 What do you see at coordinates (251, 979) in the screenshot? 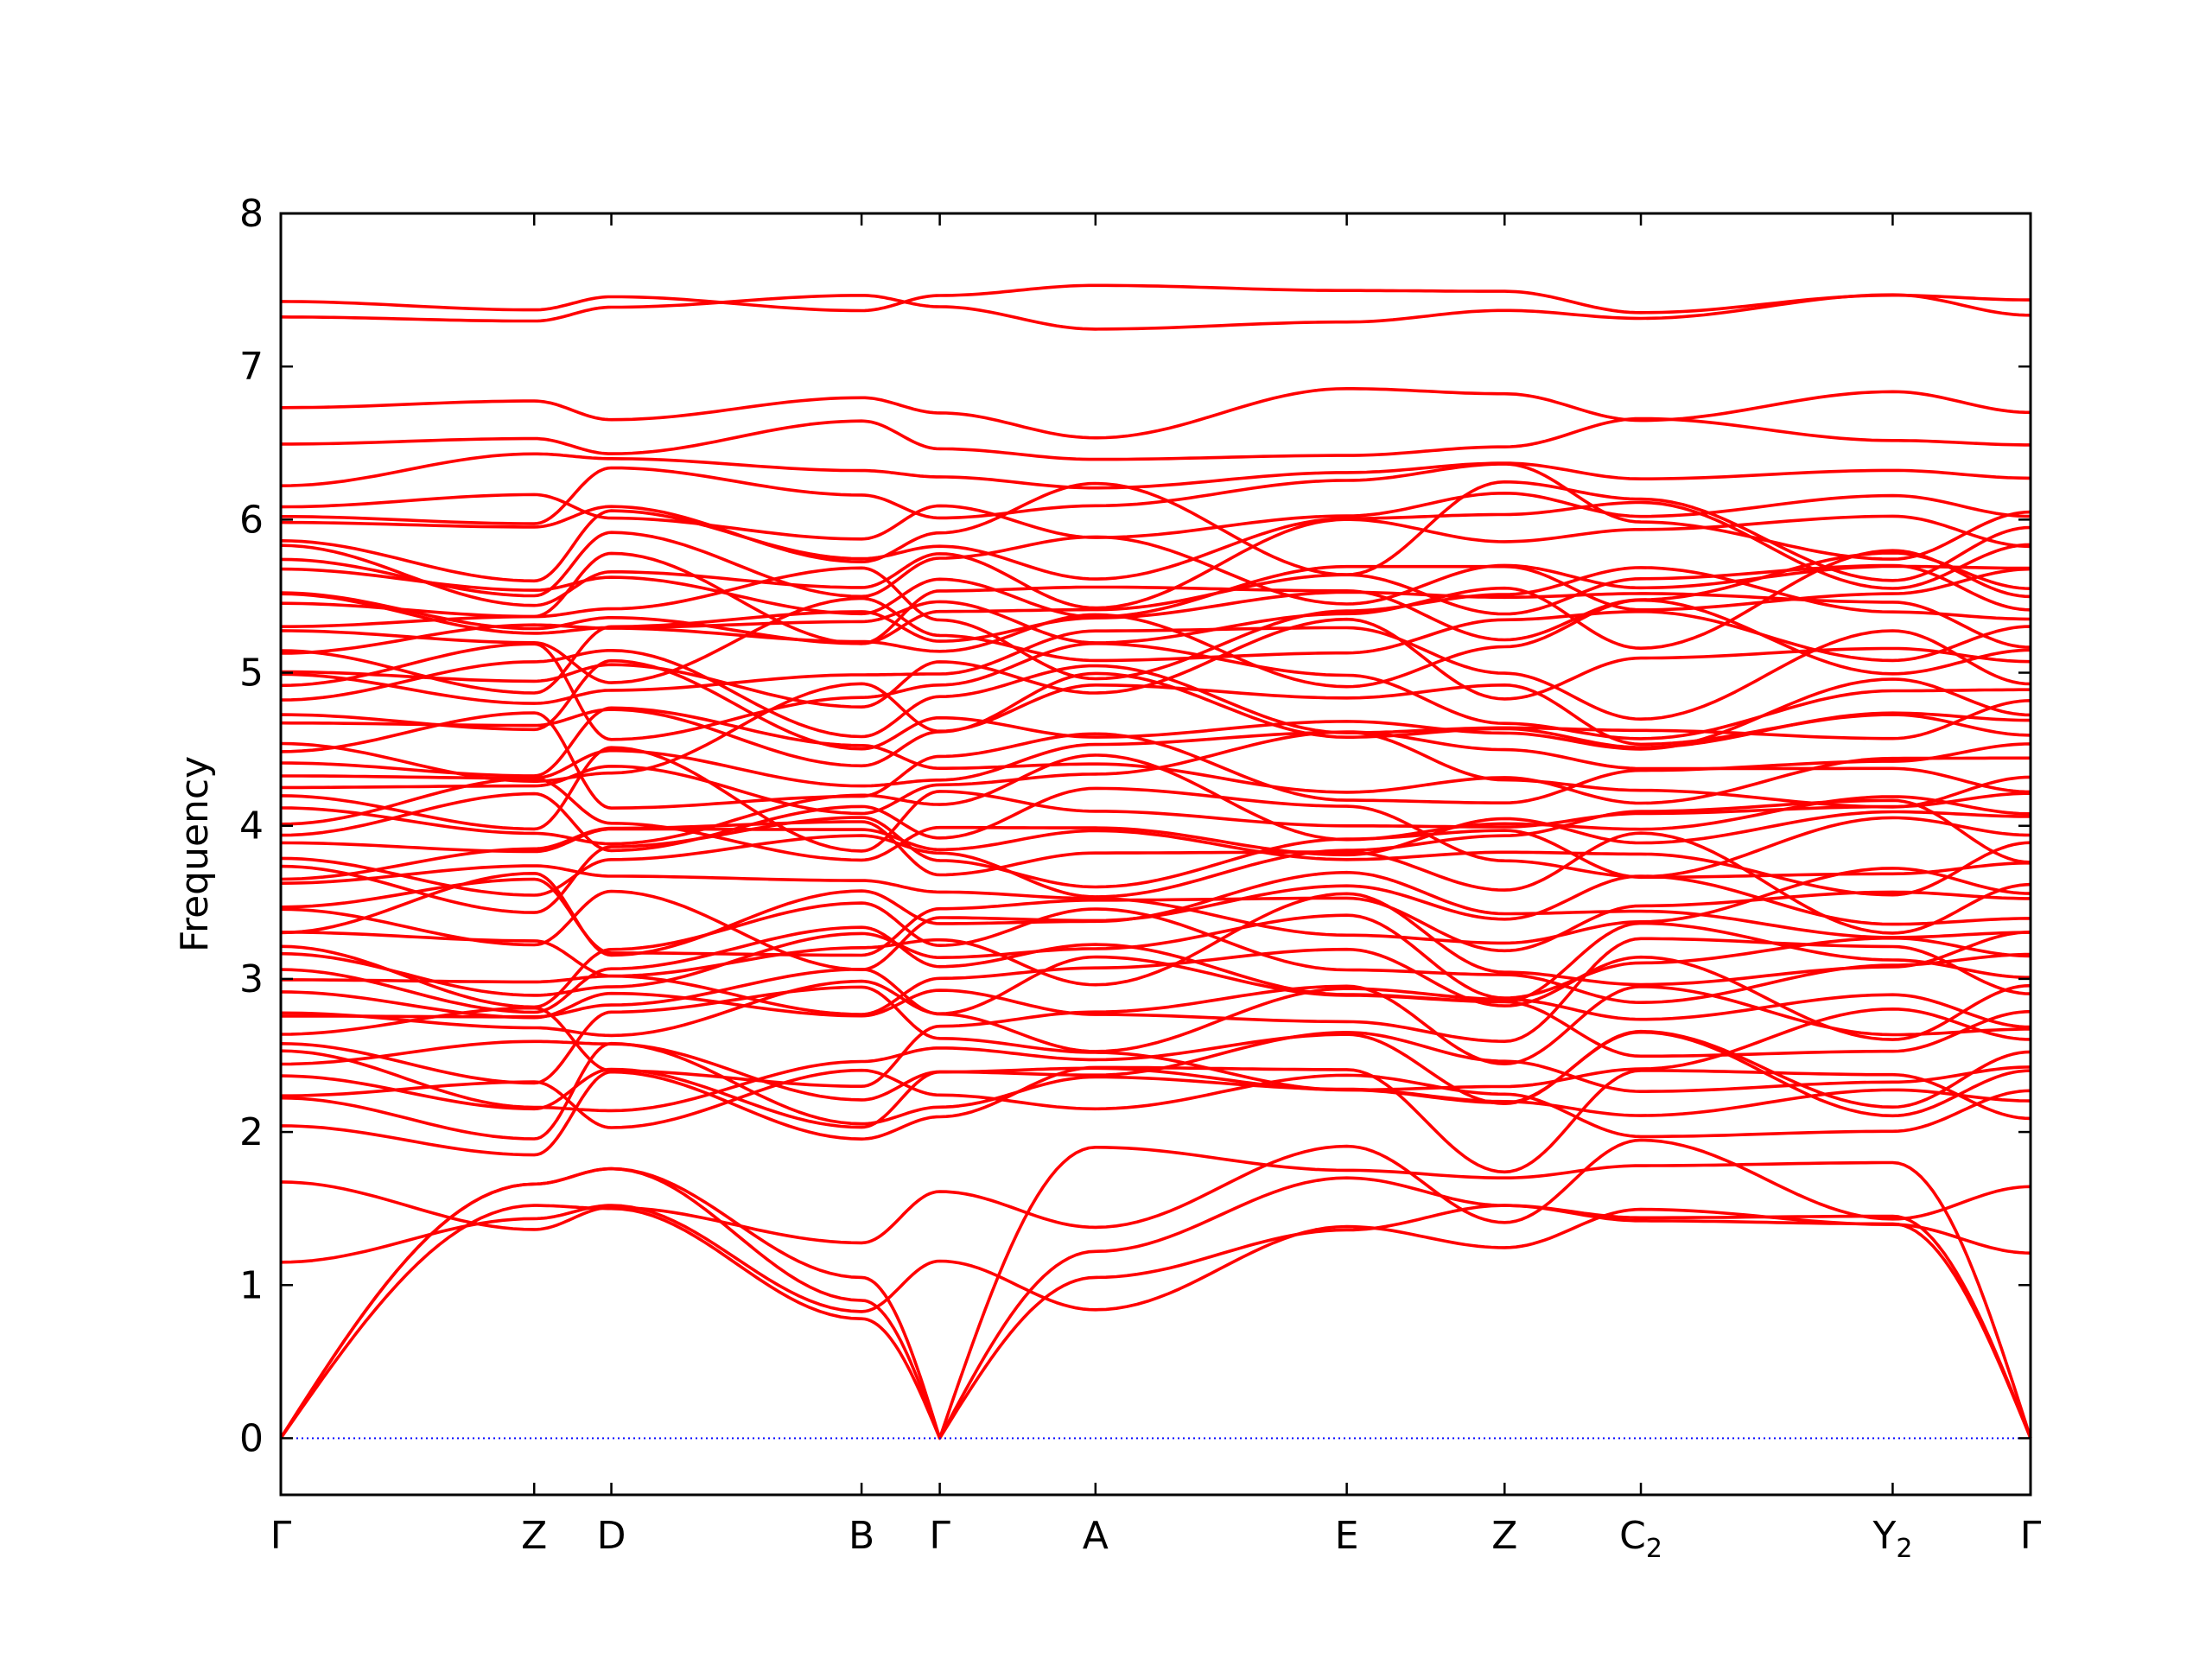
I see `y-tick-label: 3` at bounding box center [251, 979].